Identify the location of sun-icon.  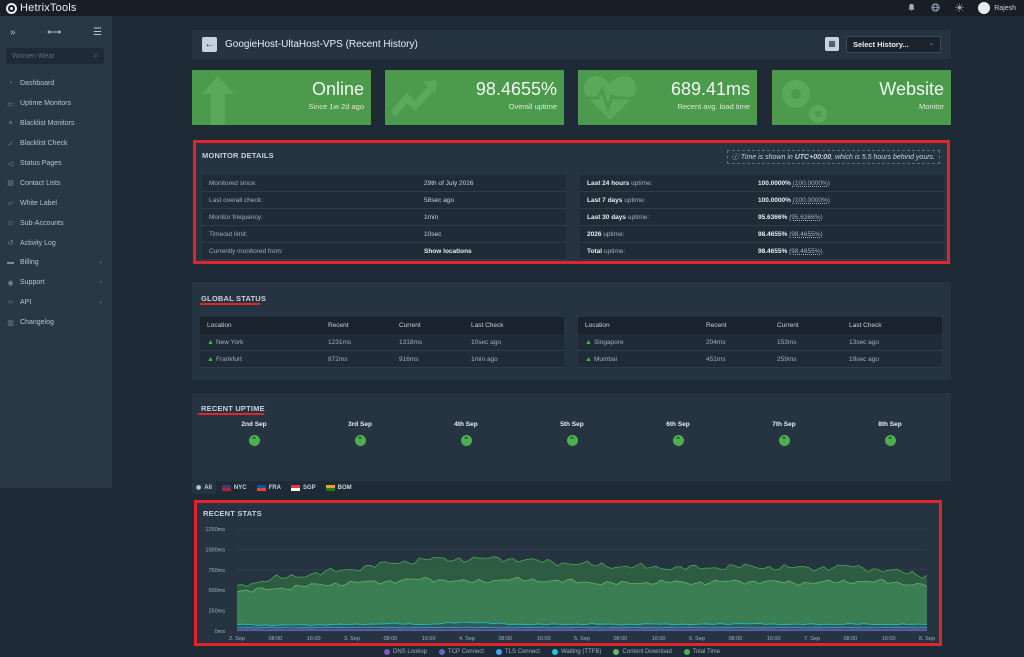
(959, 8).